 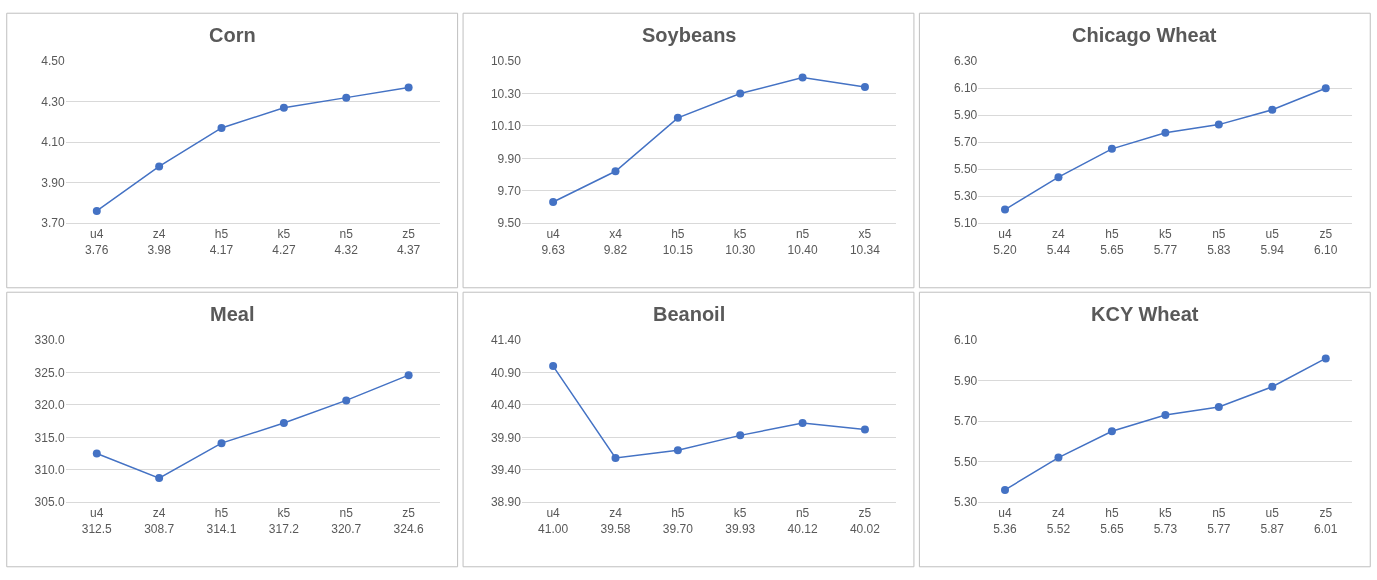 What do you see at coordinates (506, 126) in the screenshot?
I see `y-tick-label: 10.10` at bounding box center [506, 126].